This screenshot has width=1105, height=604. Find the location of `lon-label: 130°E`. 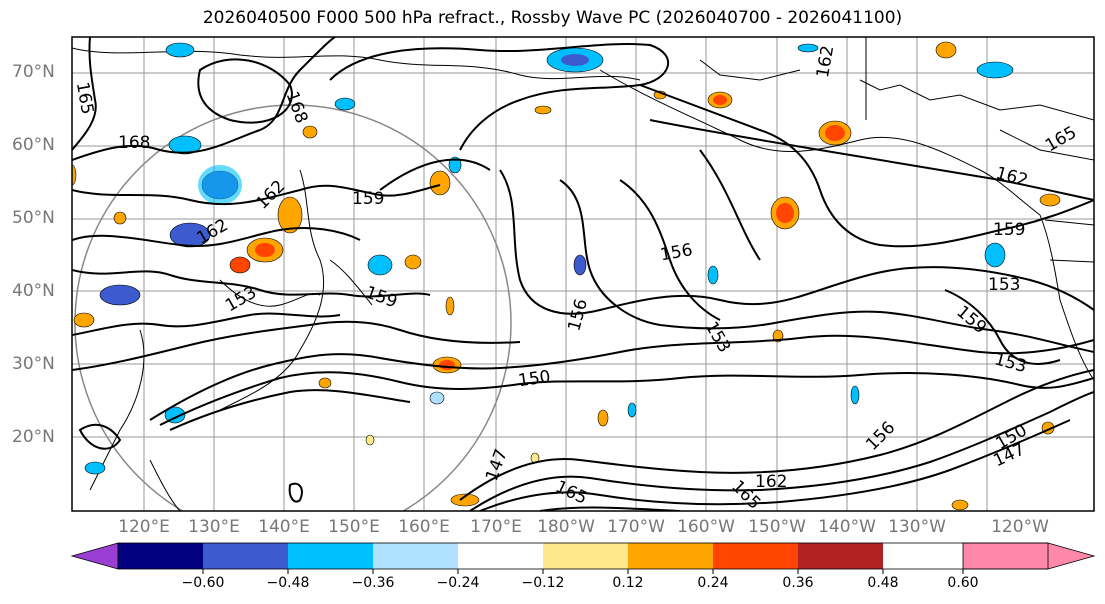

lon-label: 130°E is located at coordinates (214, 527).